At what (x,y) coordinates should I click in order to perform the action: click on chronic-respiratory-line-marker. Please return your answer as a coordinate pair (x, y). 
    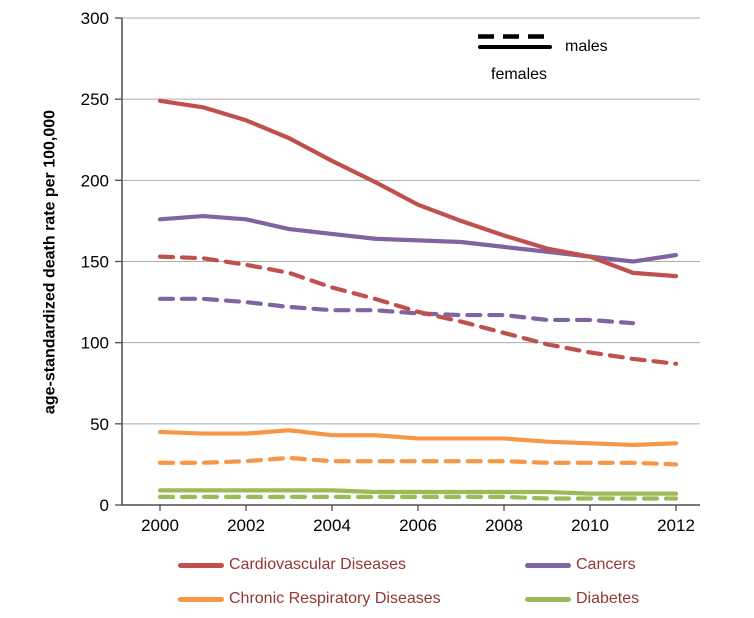
    Looking at the image, I should click on (201, 599).